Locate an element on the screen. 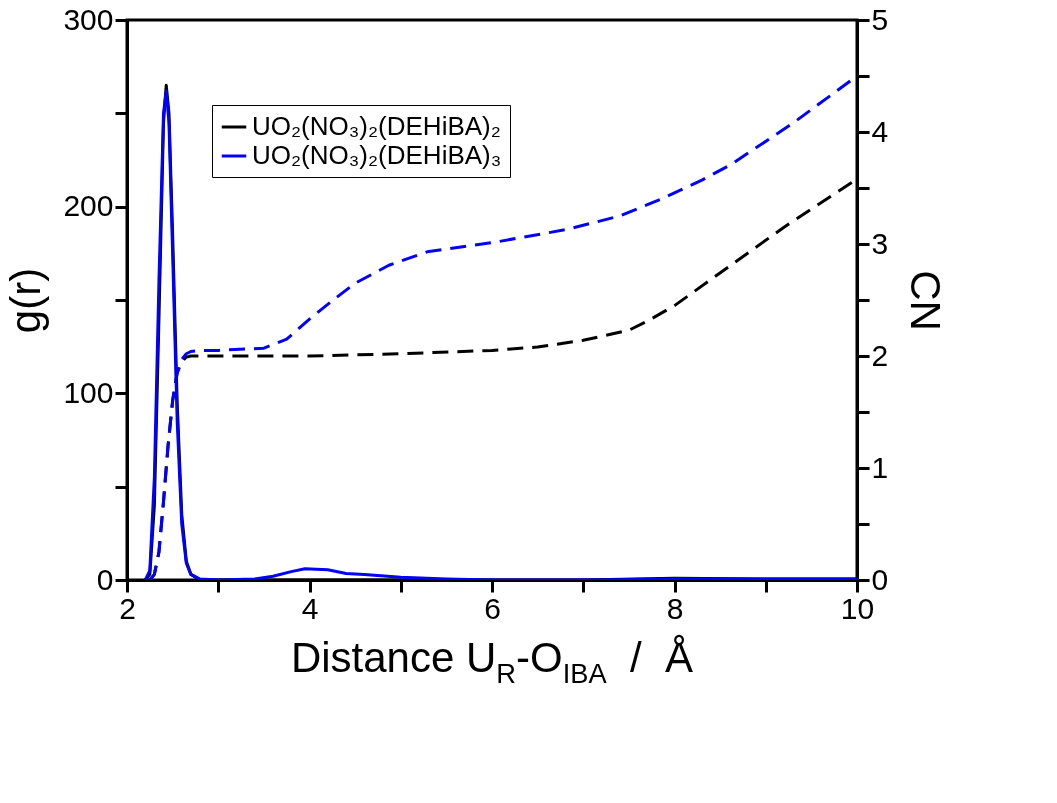 The width and height of the screenshot is (1057, 803). y2-axis-title: CN is located at coordinates (926, 300).